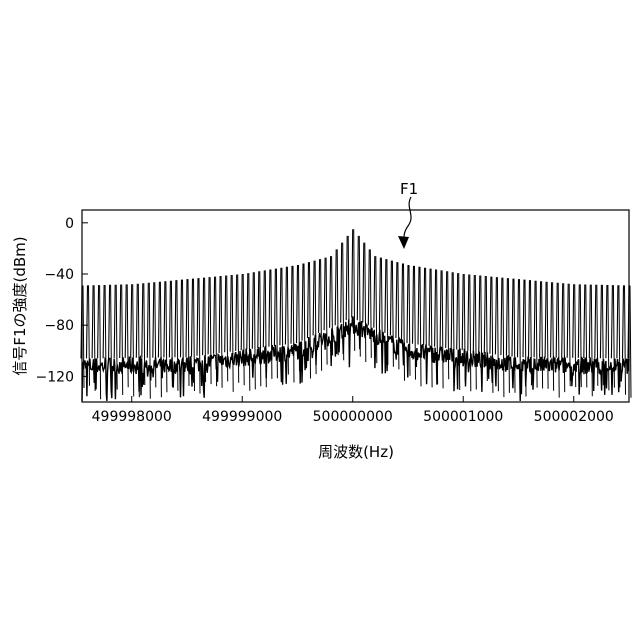 This screenshot has width=640, height=640. I want to click on x-tick-label: 499998000, so click(132, 417).